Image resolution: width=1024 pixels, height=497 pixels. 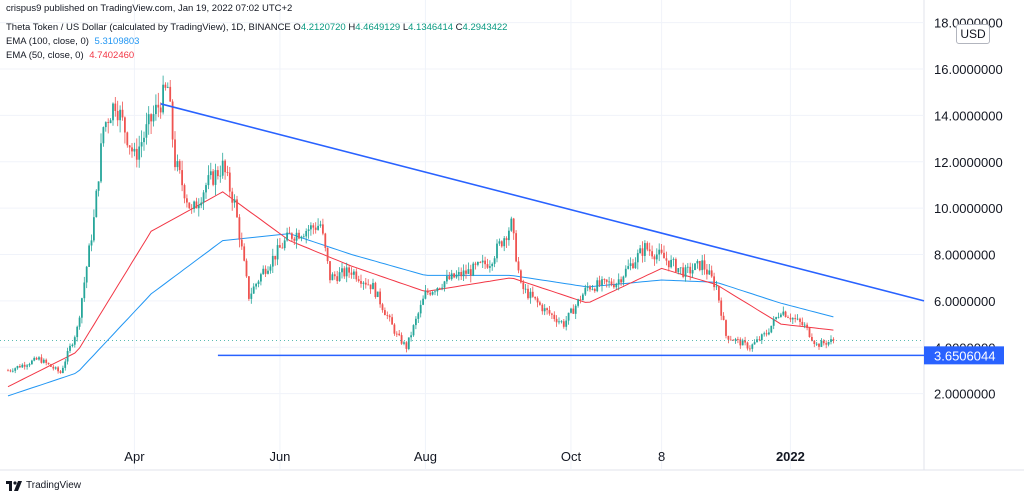 What do you see at coordinates (43, 485) in the screenshot?
I see `tradingview-brand: TradingView` at bounding box center [43, 485].